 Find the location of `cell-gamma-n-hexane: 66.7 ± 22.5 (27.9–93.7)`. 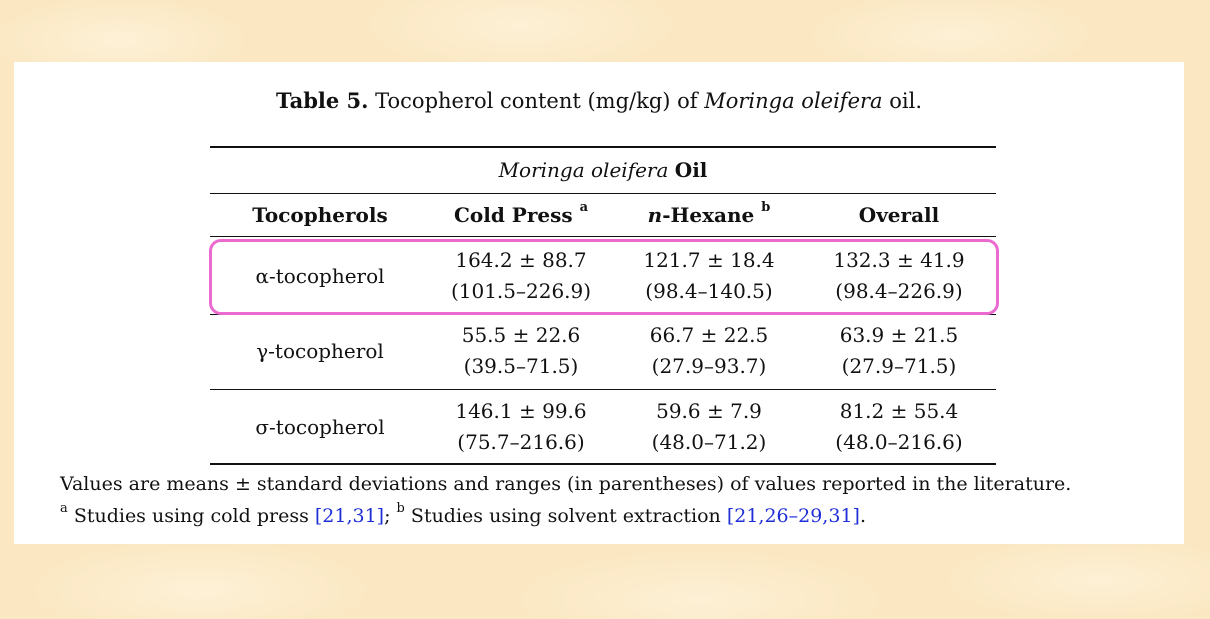

cell-gamma-n-hexane: 66.7 ± 22.5 (27.9–93.7) is located at coordinates (709, 350).